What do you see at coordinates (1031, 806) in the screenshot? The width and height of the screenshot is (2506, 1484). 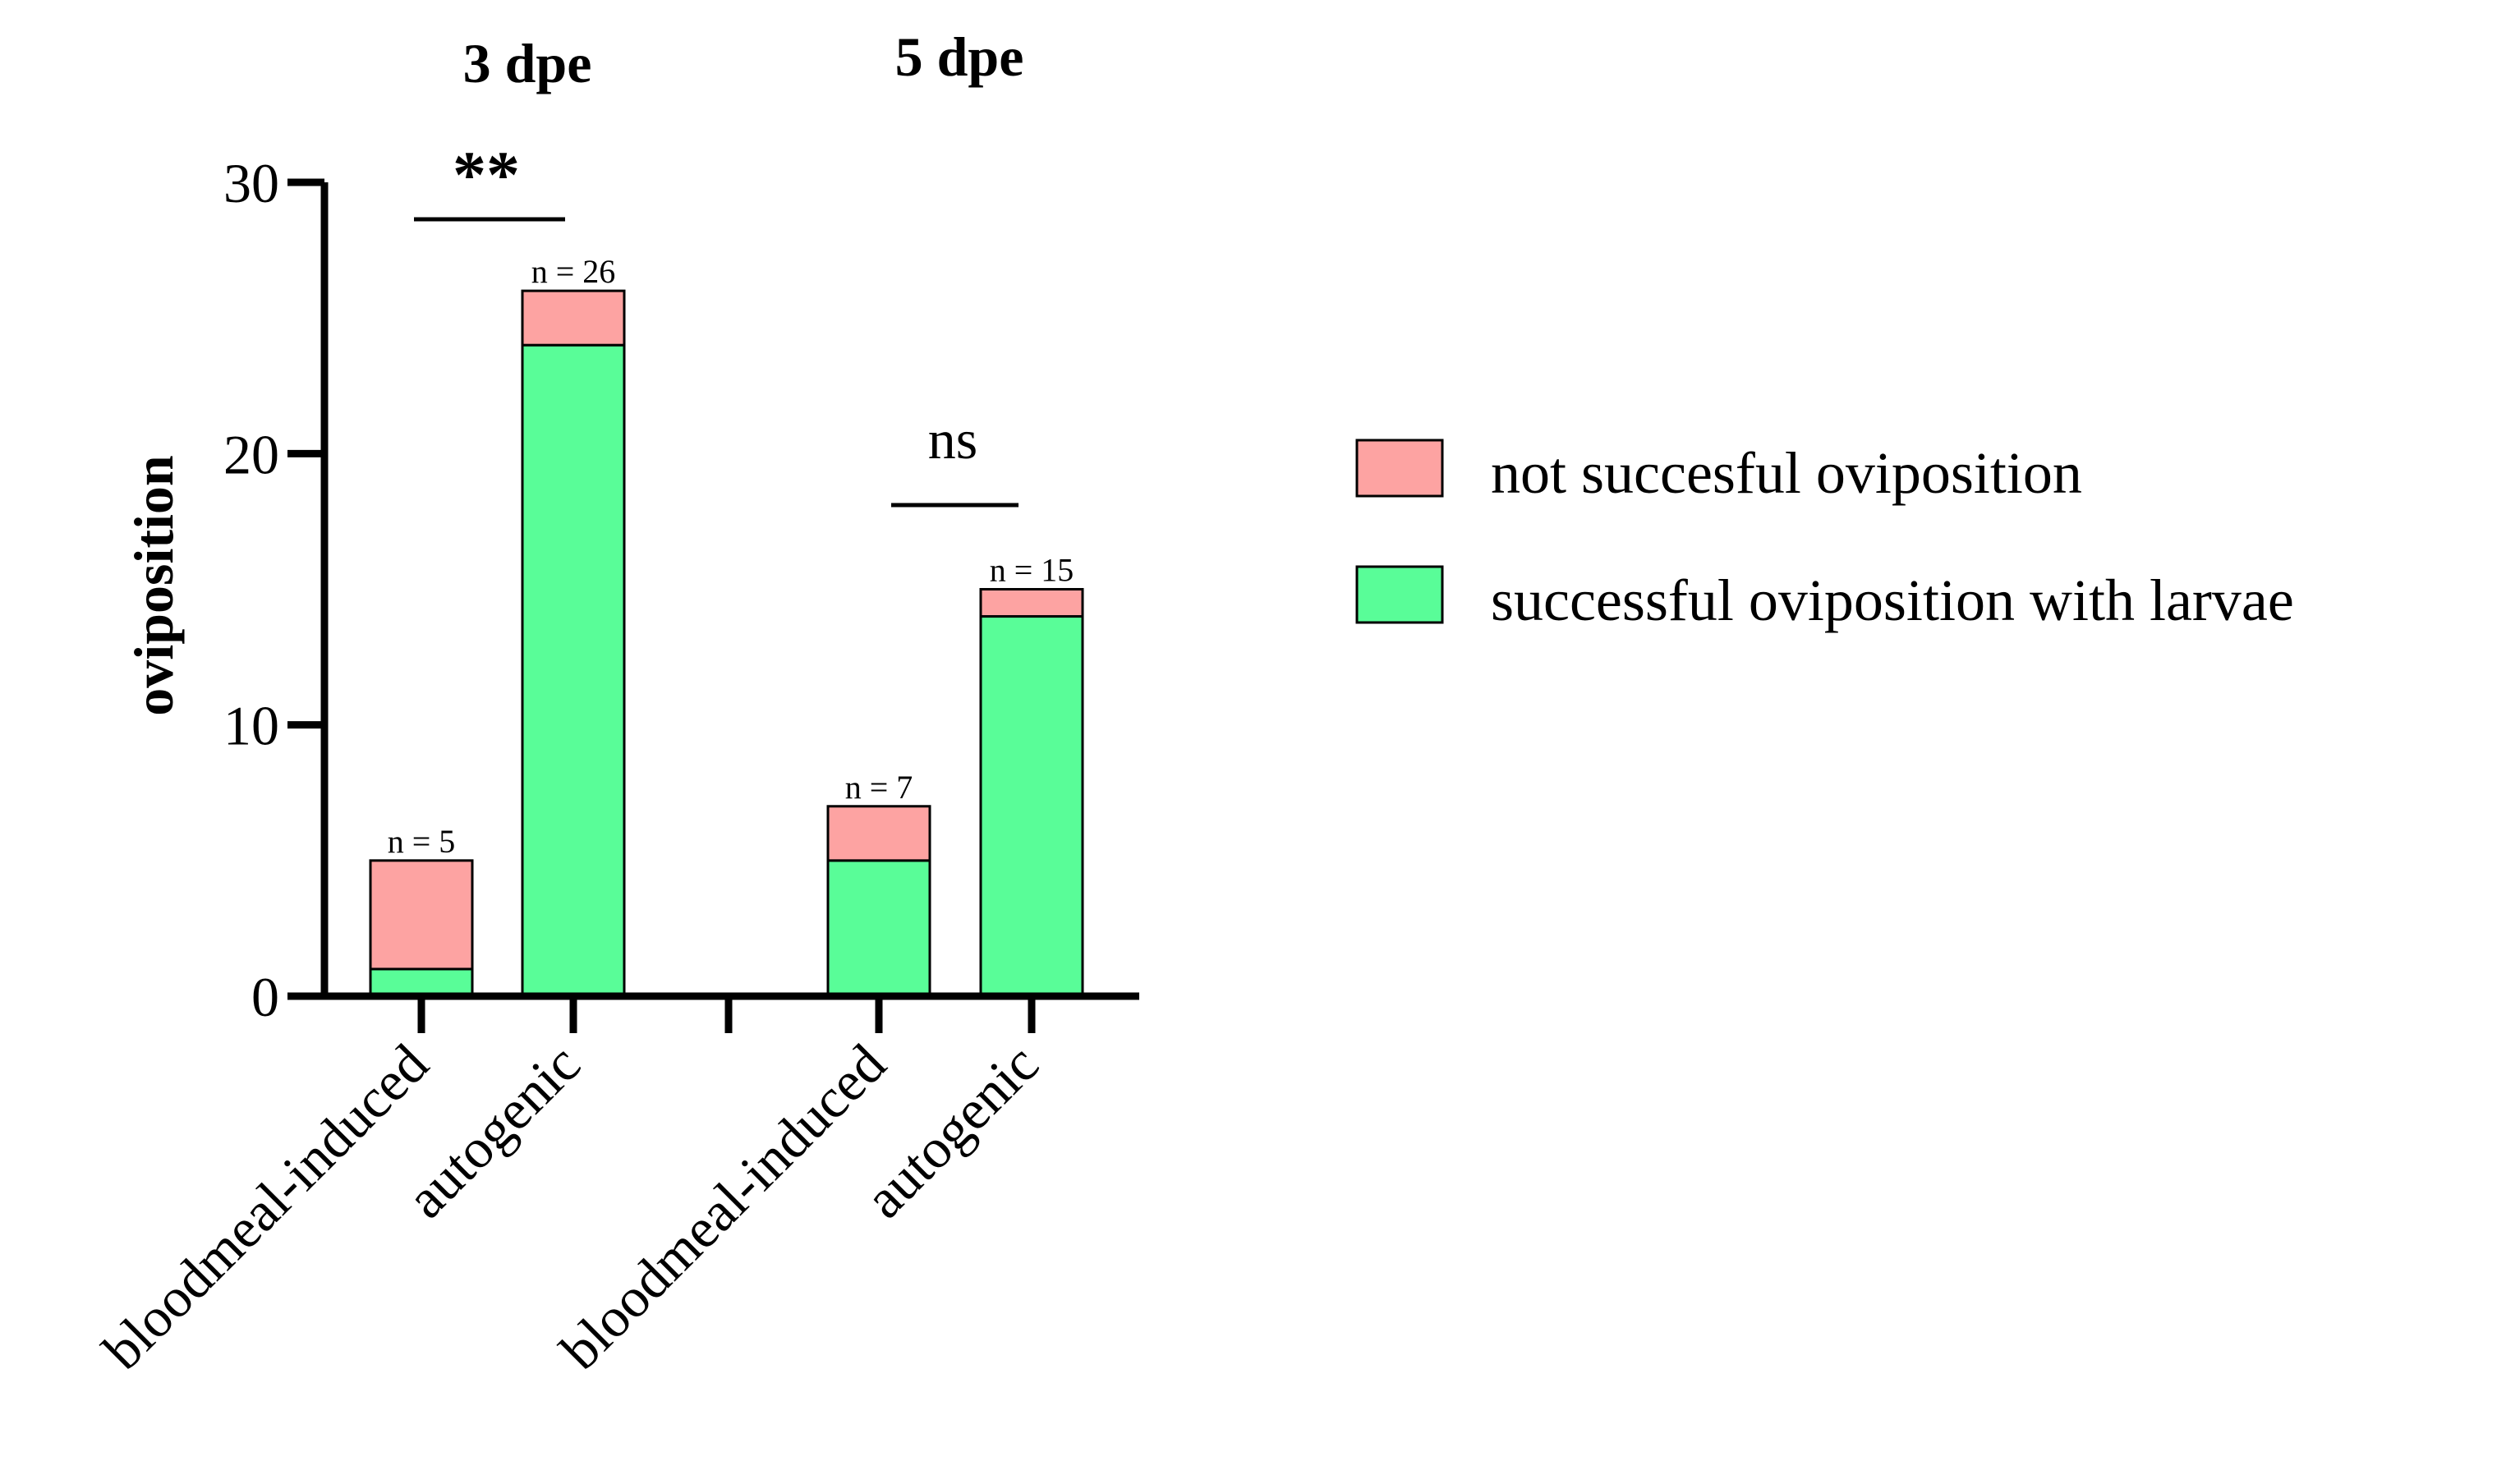 I see `bar-autogenic-4-successful-oviposition-with-larvae` at bounding box center [1031, 806].